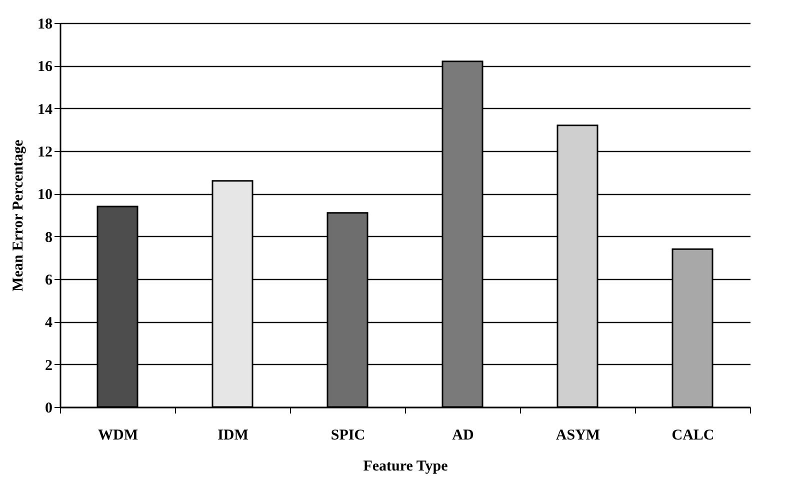 This screenshot has height=496, width=787. What do you see at coordinates (45, 67) in the screenshot?
I see `y-tick-label: 16` at bounding box center [45, 67].